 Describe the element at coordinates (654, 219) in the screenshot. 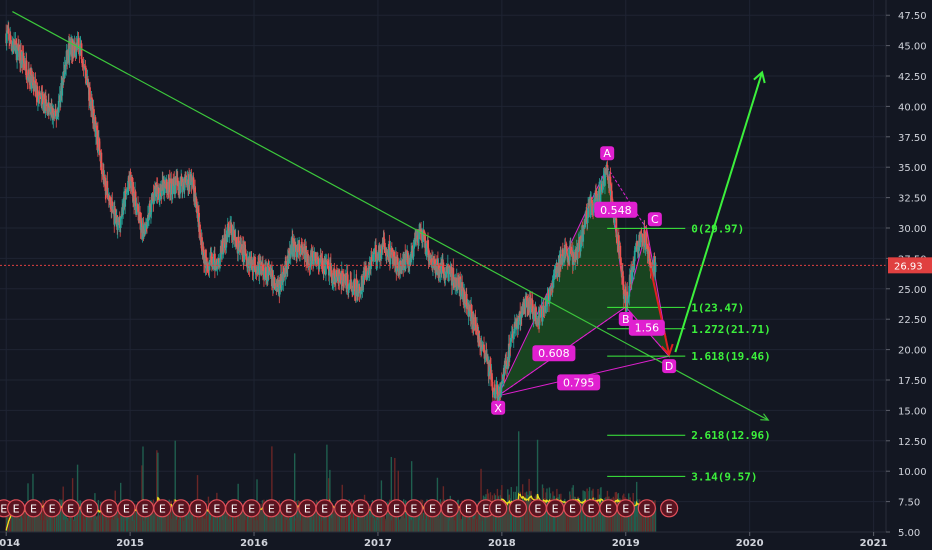

I see `pattern-point-c-badge` at that location.